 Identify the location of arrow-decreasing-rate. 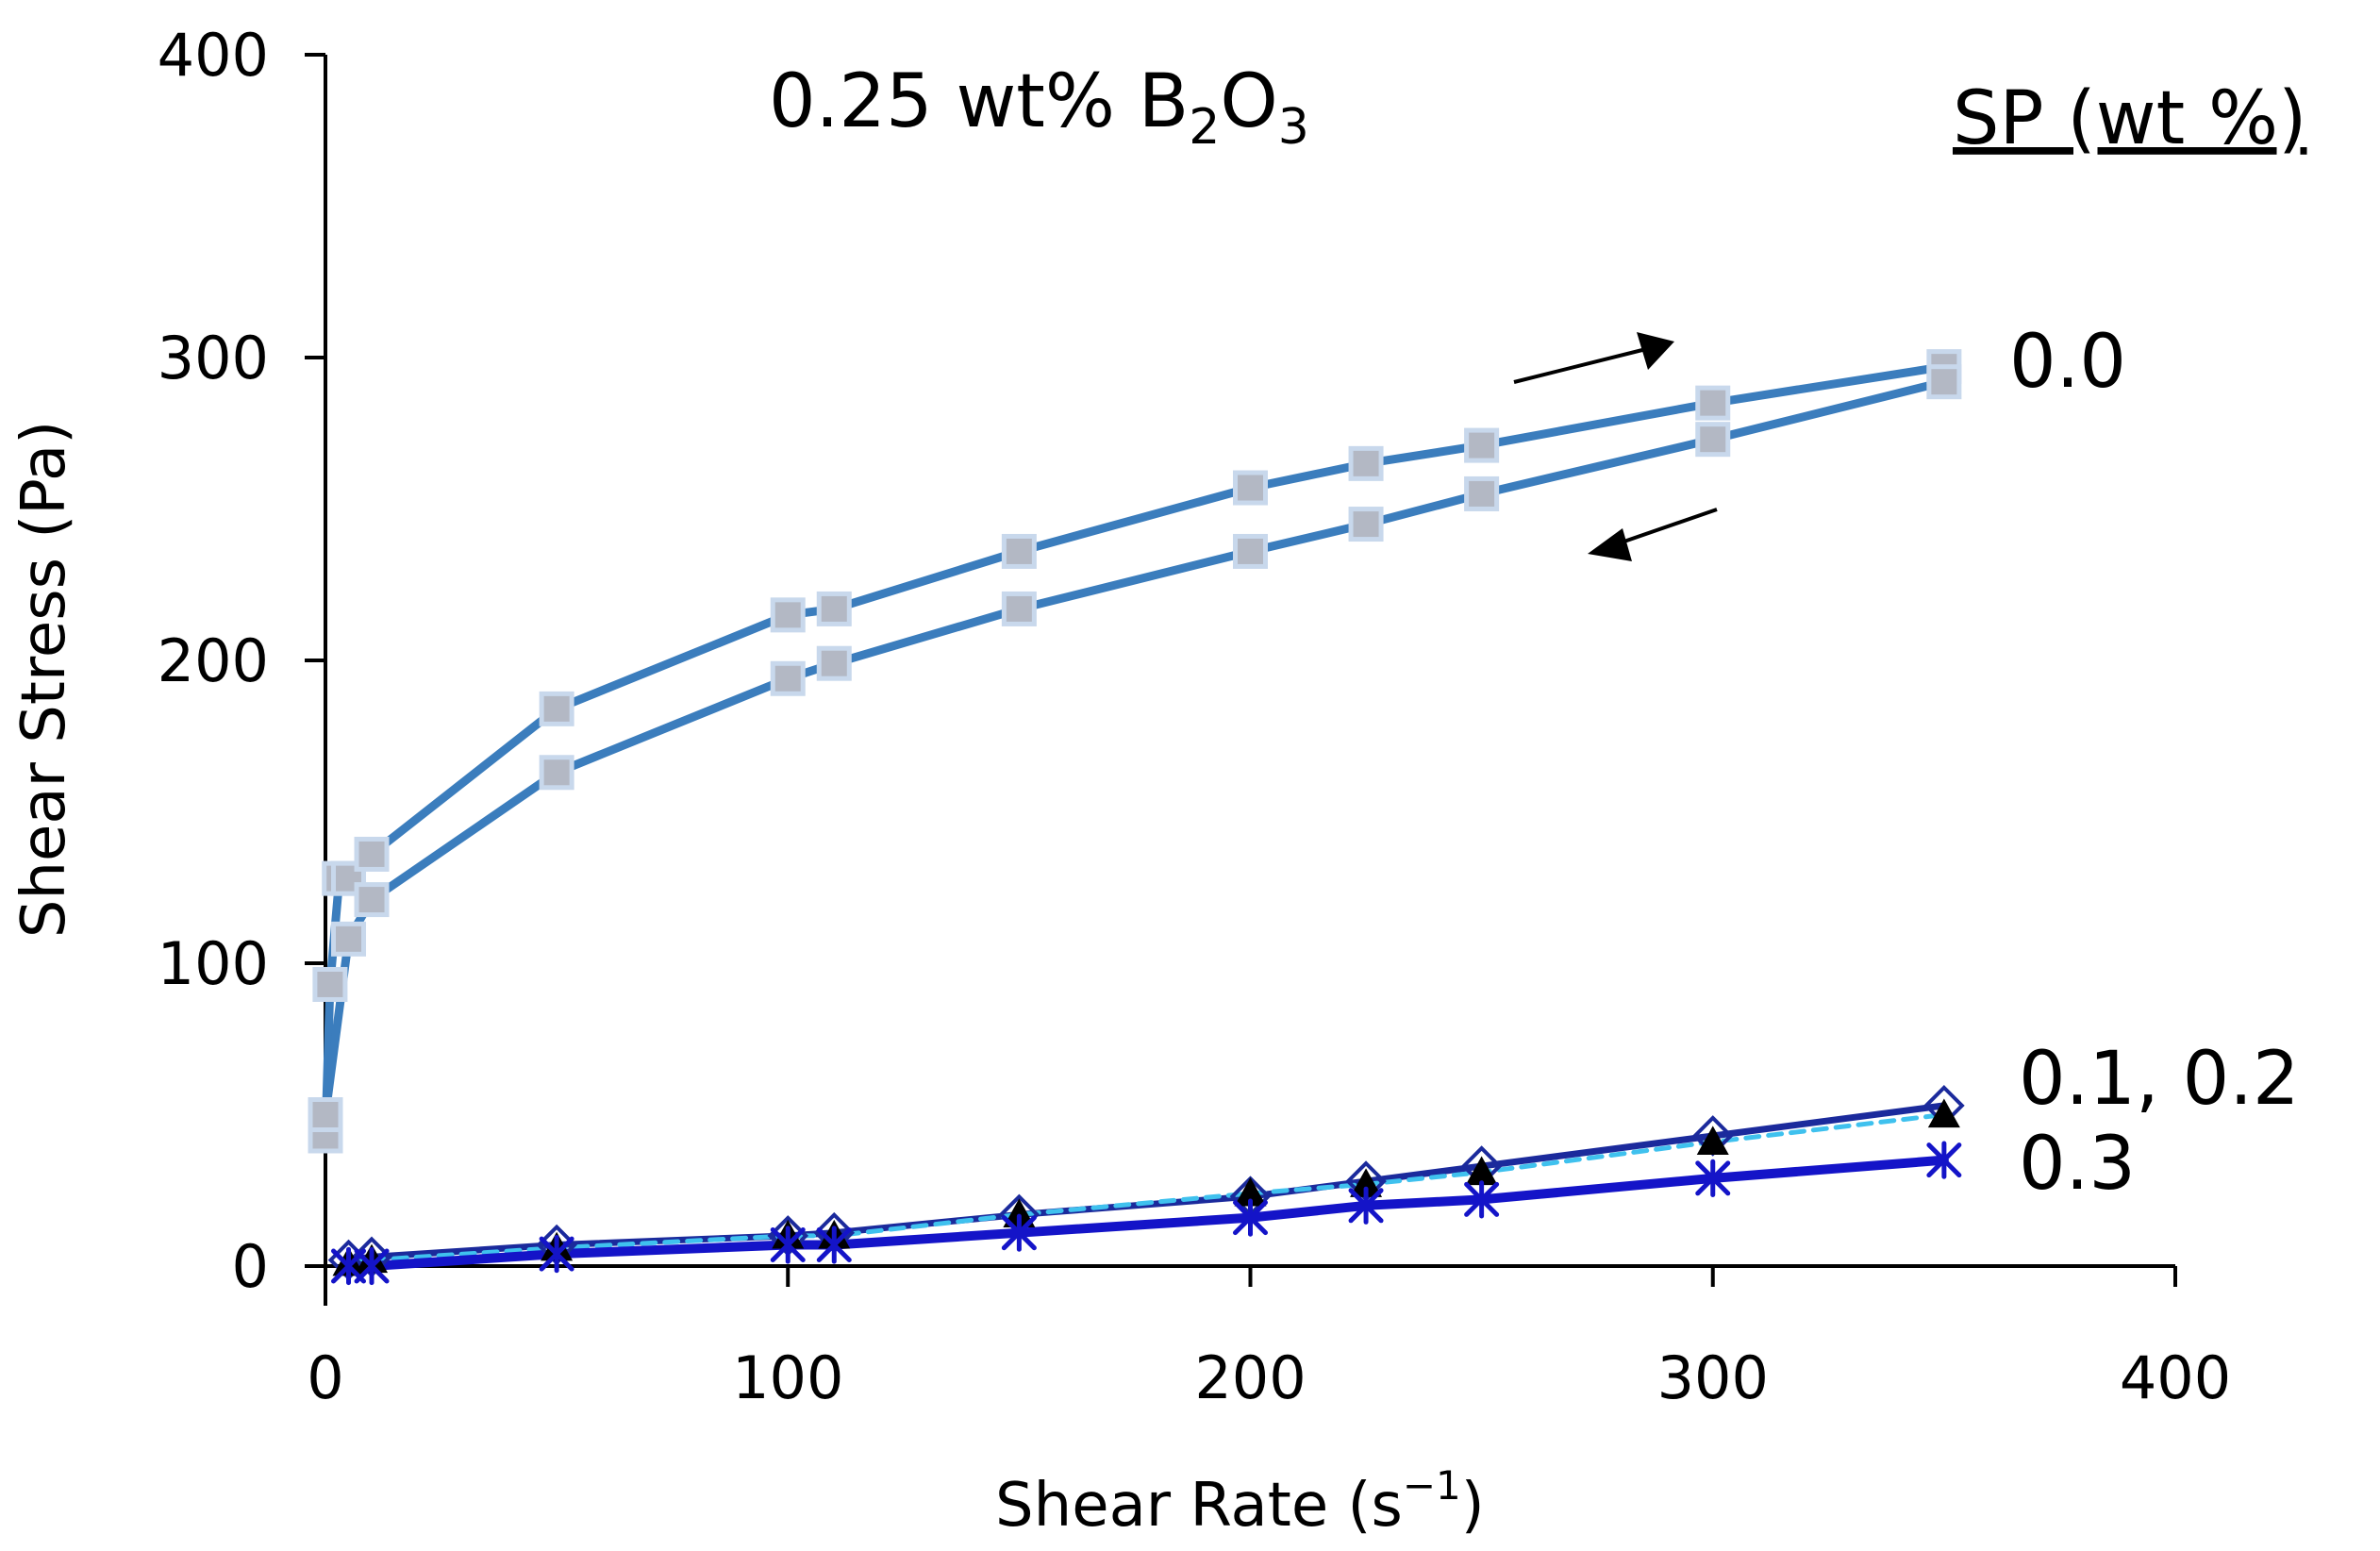
(1653, 534).